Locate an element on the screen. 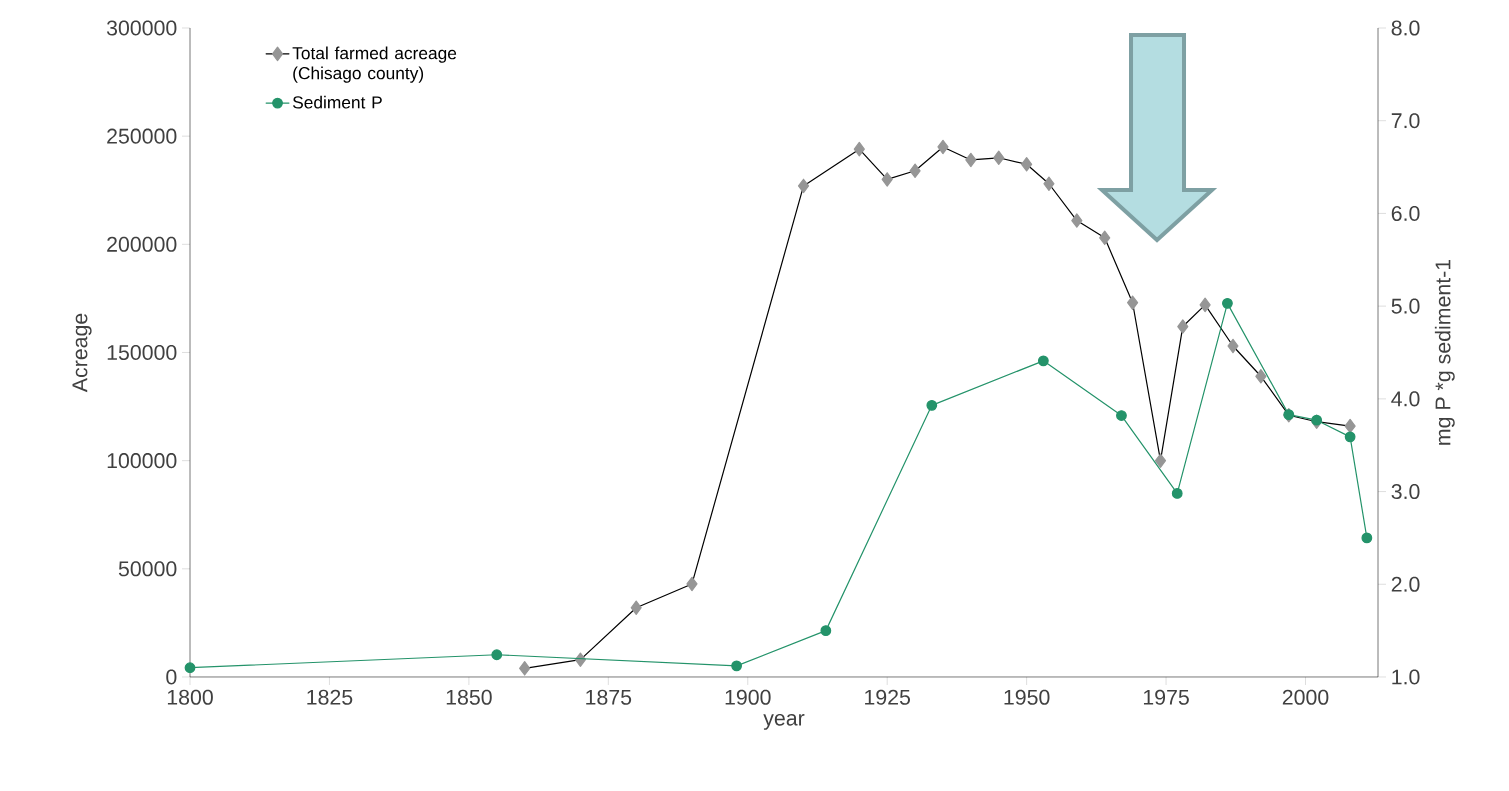 Image resolution: width=1509 pixels, height=791 pixels. x-tick-label: 1825 is located at coordinates (330, 697).